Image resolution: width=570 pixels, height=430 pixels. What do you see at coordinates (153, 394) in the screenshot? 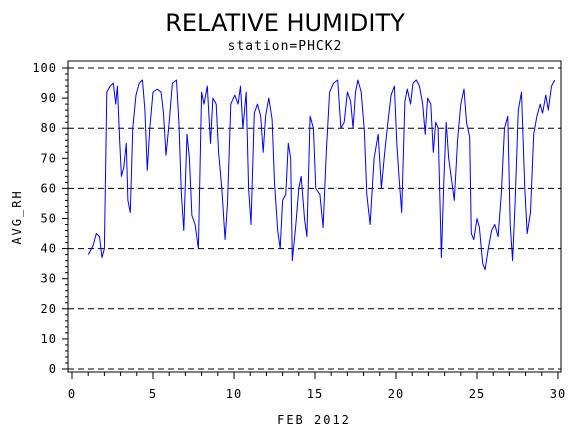
I see `x-tick-label: 5` at bounding box center [153, 394].